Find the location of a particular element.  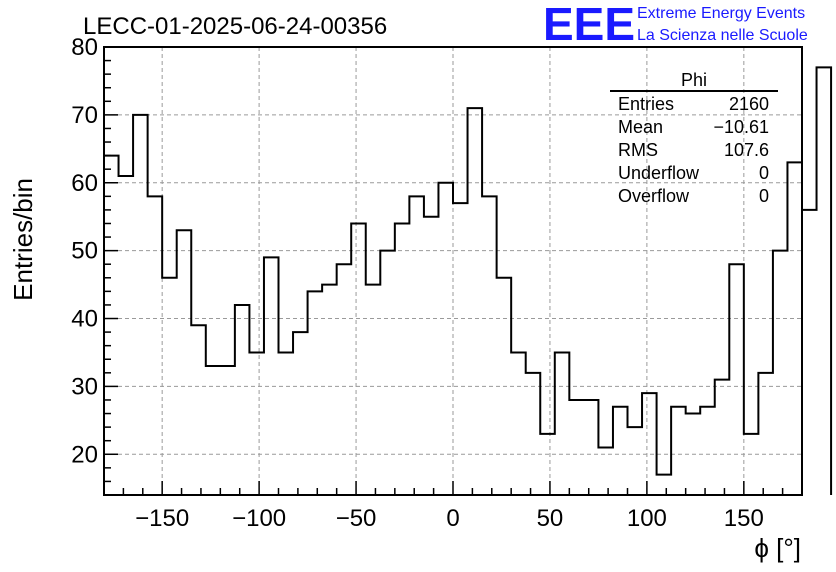

x-axis-label: ϕ [°] is located at coordinates (777, 548).